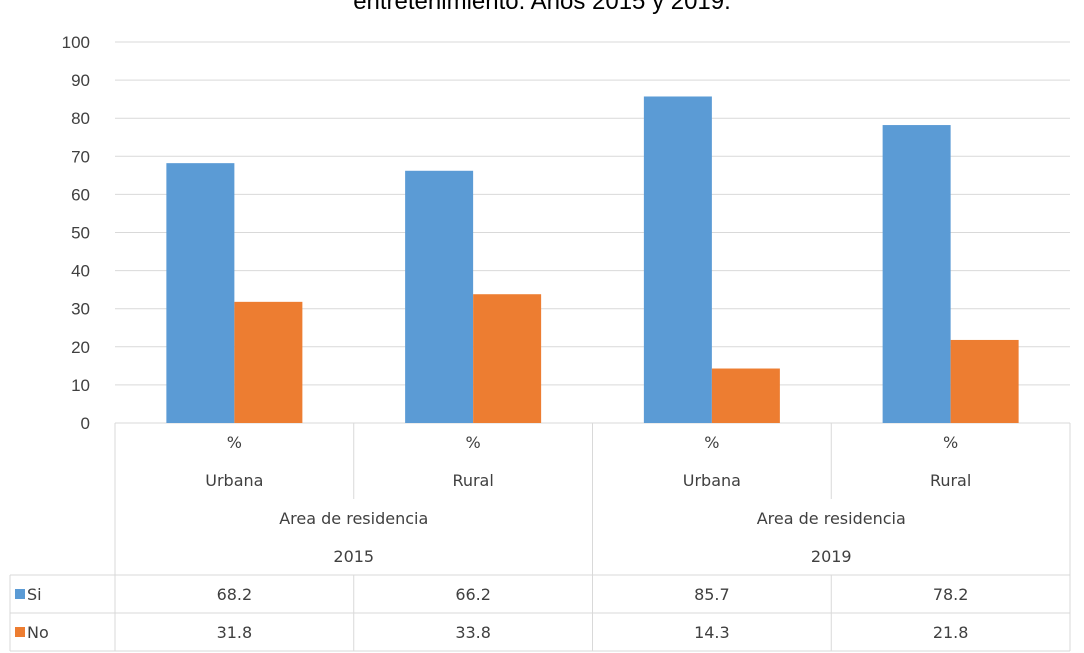  What do you see at coordinates (235, 594) in the screenshot?
I see `data-label-si: 68.2` at bounding box center [235, 594].